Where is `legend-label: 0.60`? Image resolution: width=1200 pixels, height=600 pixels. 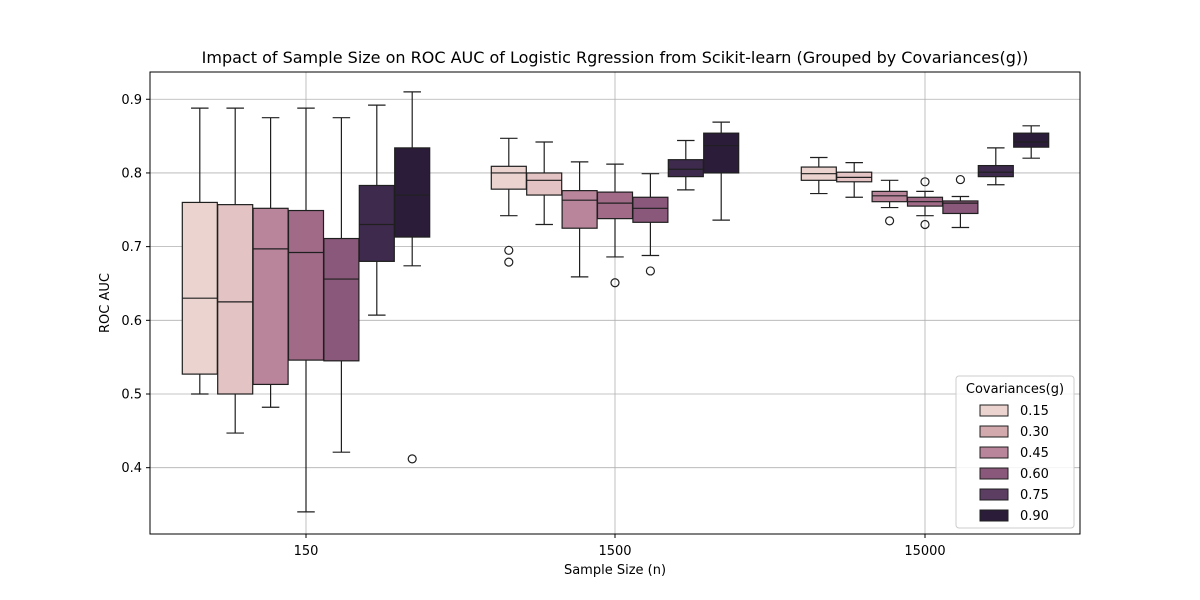
legend-label: 0.60 is located at coordinates (1034, 474).